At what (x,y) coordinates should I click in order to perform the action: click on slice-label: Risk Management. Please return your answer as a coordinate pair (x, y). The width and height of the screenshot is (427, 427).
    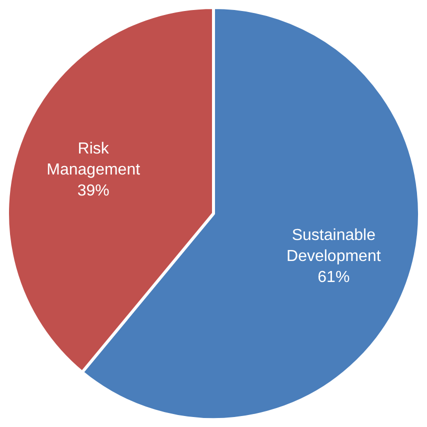
    Looking at the image, I should click on (93, 159).